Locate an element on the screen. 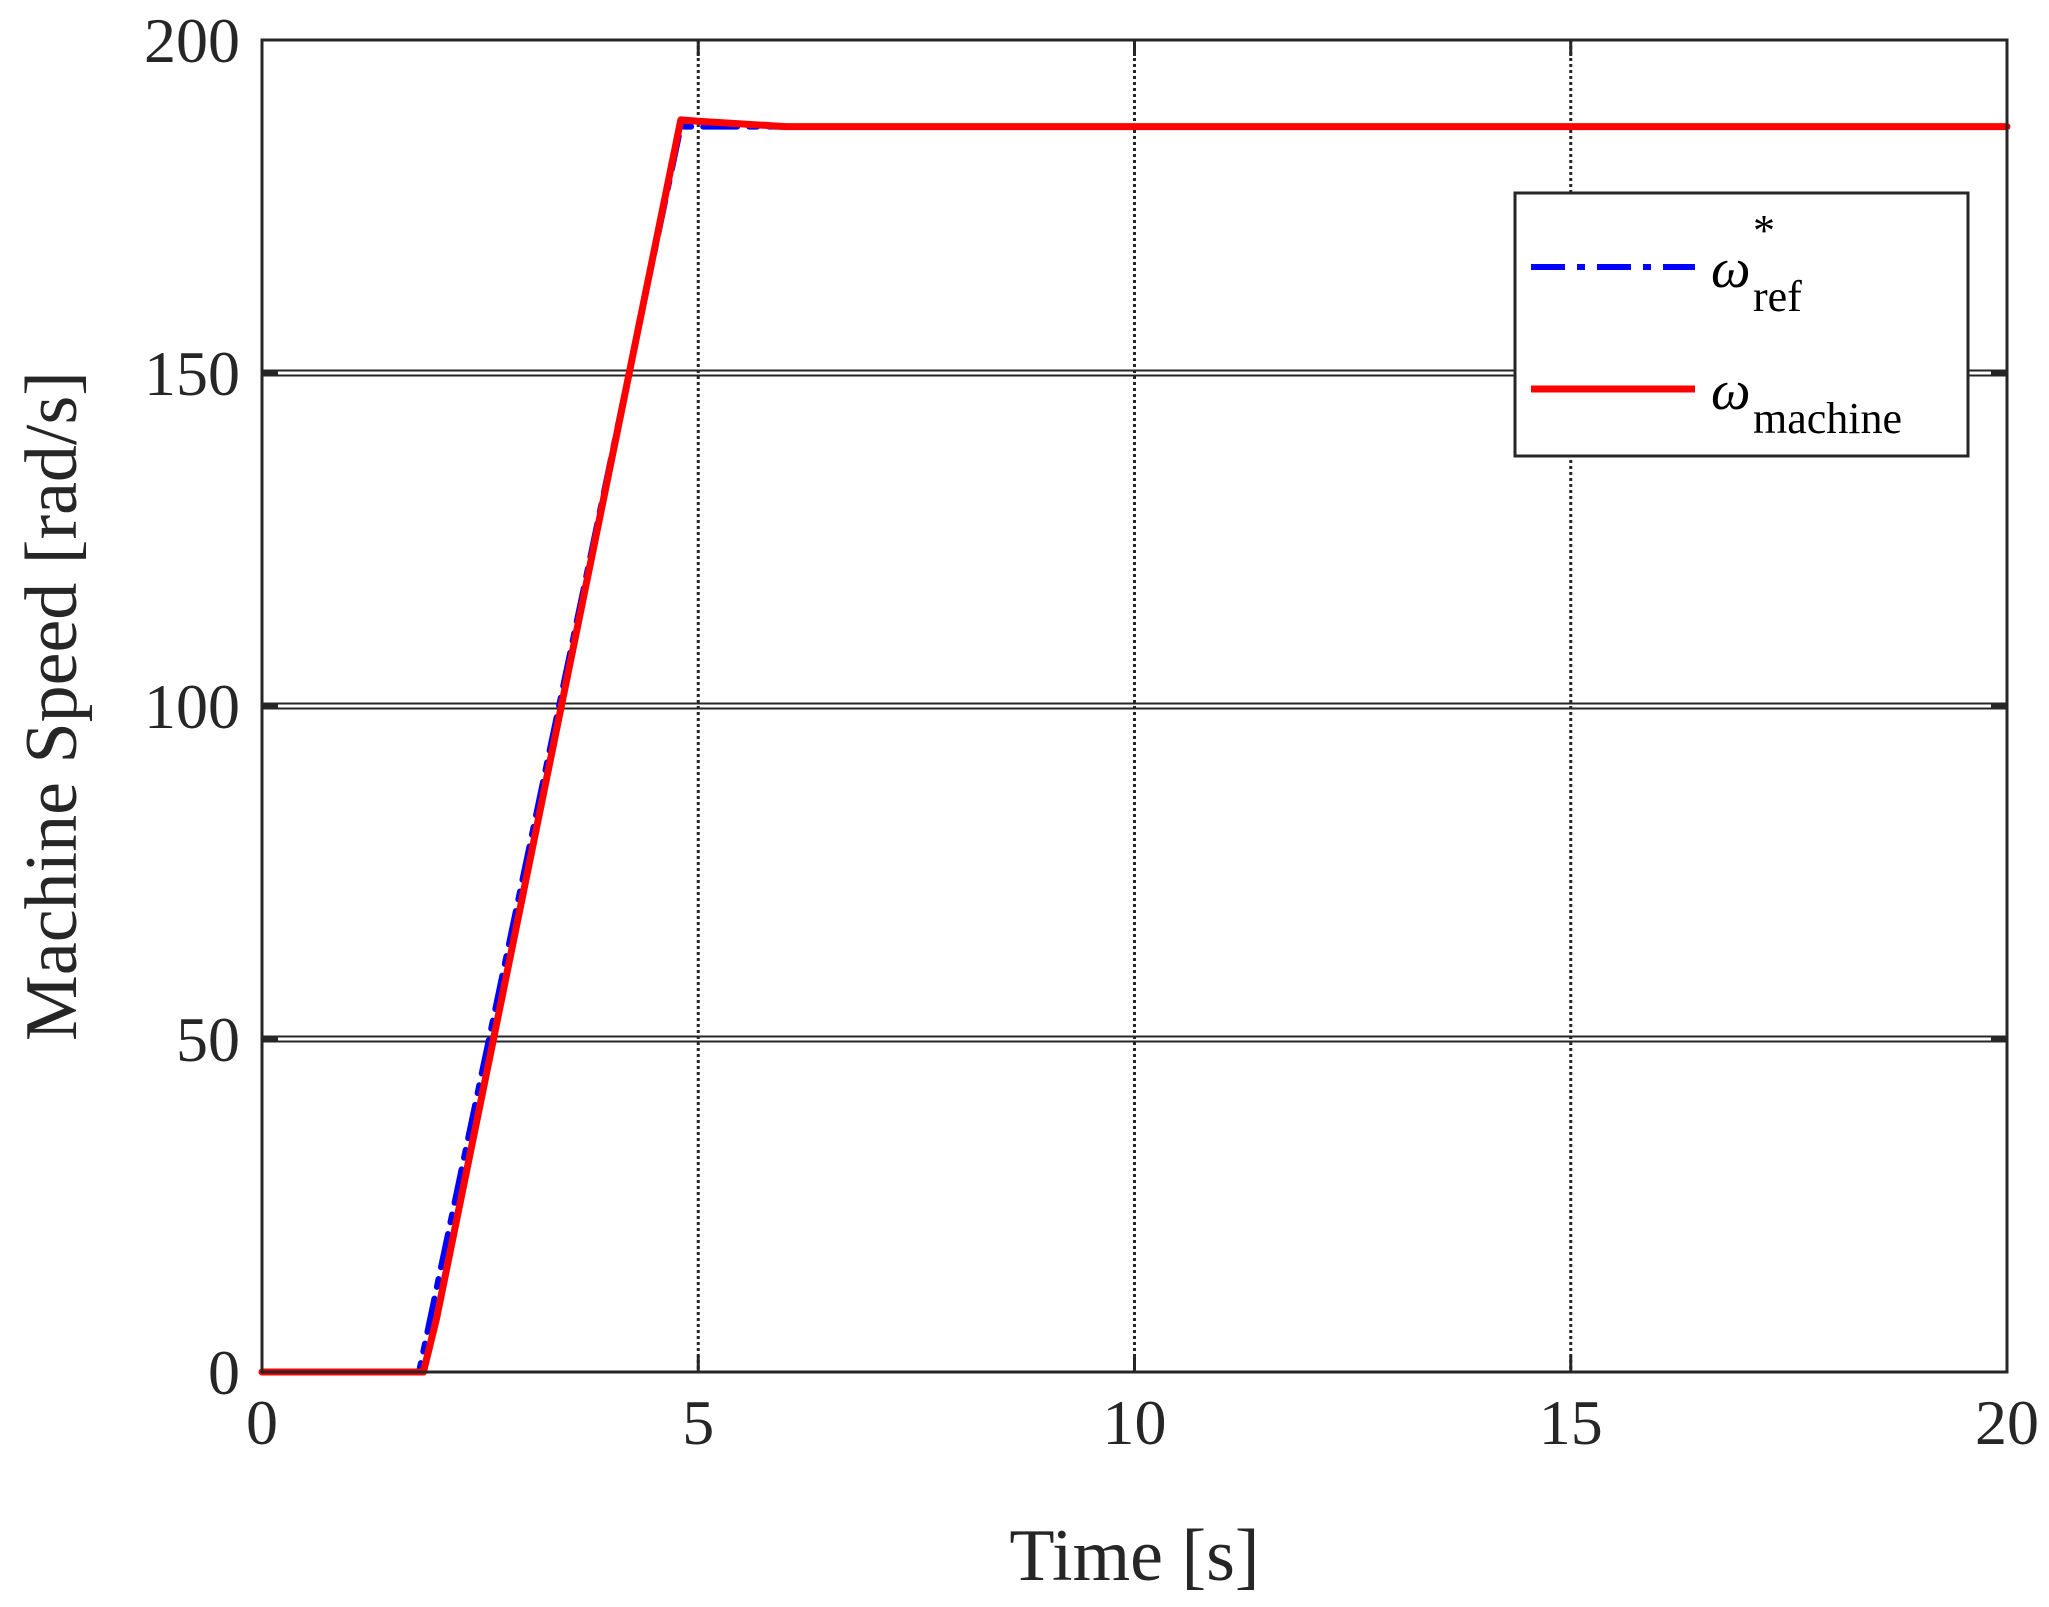 This screenshot has width=2049, height=1607. legend-superscript: * is located at coordinates (1764, 230).